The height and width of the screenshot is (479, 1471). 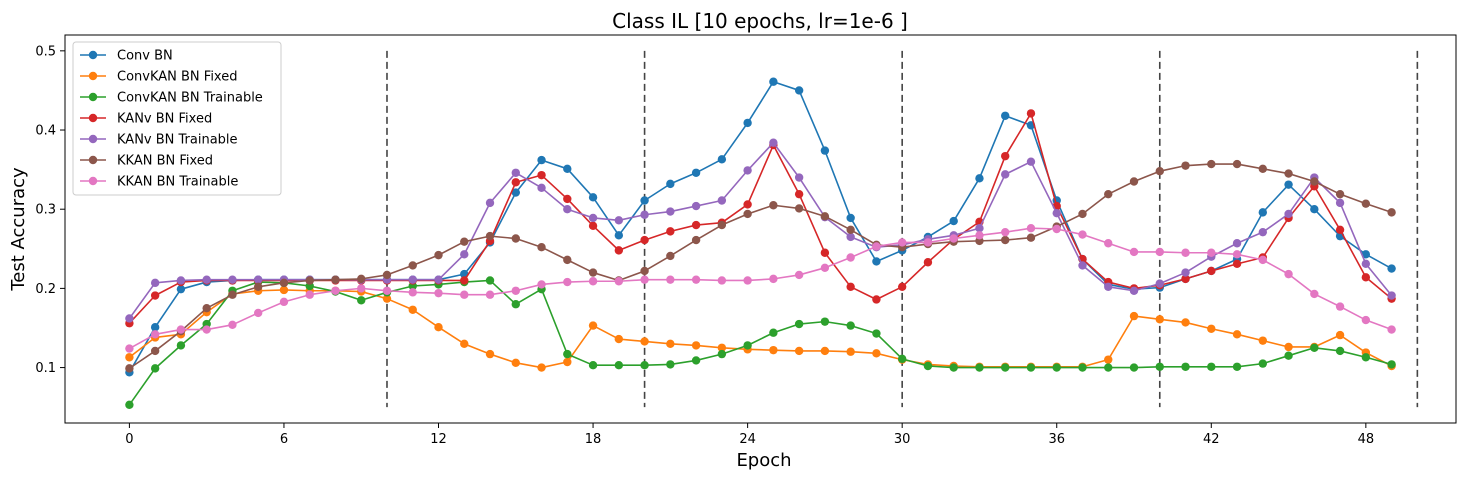 What do you see at coordinates (1211, 439) in the screenshot?
I see `x-tick-label: 42` at bounding box center [1211, 439].